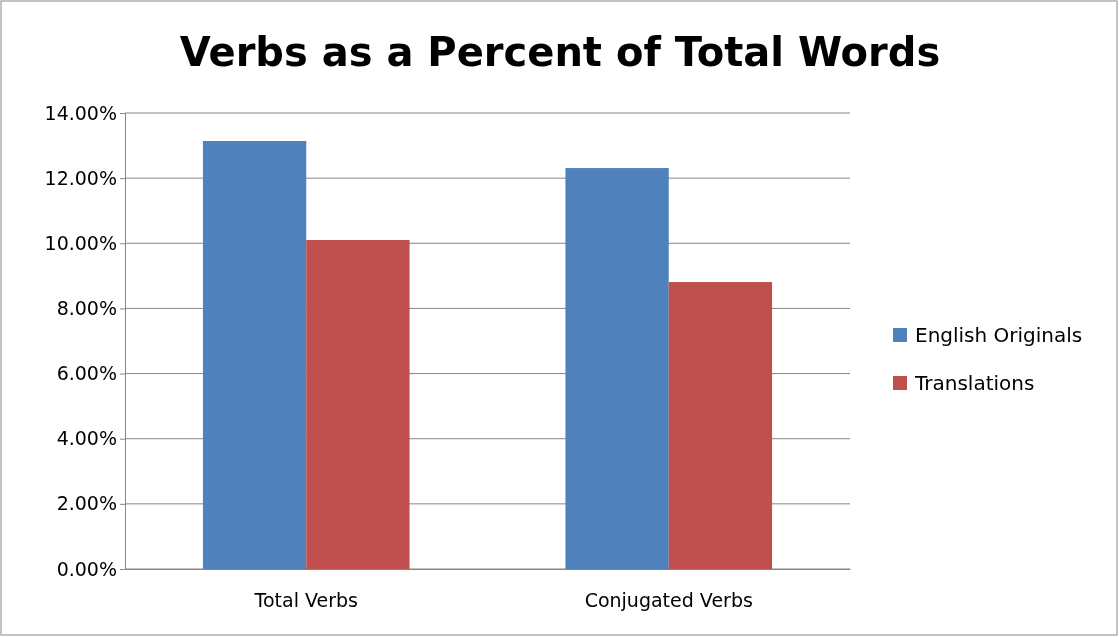  What do you see at coordinates (560, 52) in the screenshot?
I see `chart-title: Verbs as a Percent of Total Words` at bounding box center [560, 52].